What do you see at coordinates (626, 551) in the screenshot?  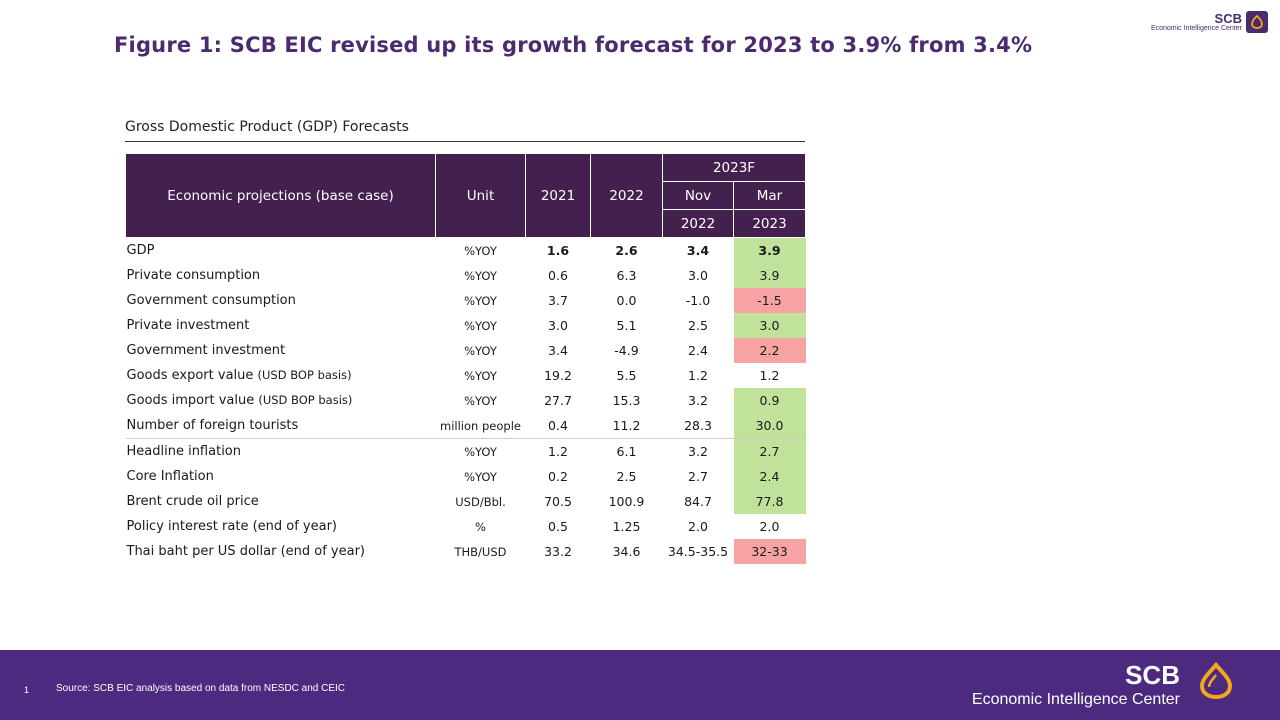 I see `row-value-2022: 34.6` at bounding box center [626, 551].